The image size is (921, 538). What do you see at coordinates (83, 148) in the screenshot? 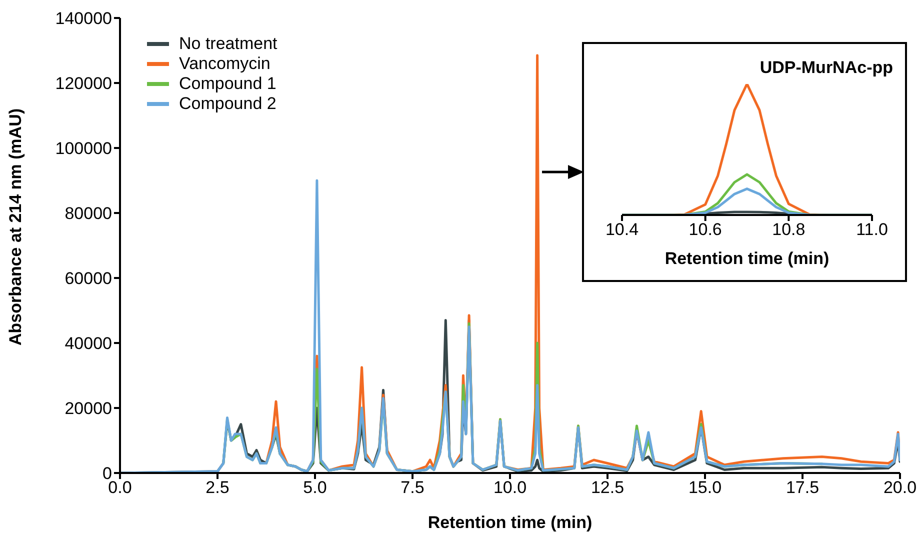
I see `y-tick-label: 100000` at bounding box center [83, 148].